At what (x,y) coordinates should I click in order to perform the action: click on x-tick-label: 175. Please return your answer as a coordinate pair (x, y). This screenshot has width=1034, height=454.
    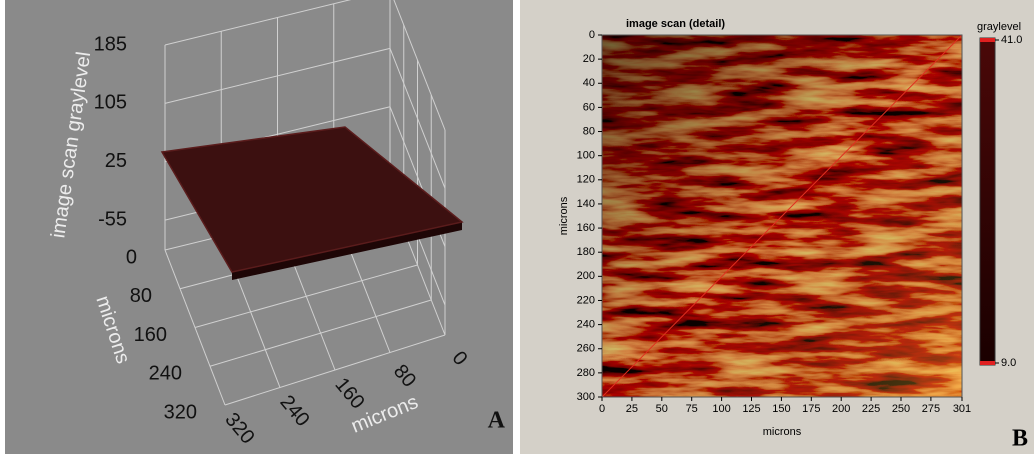
    Looking at the image, I should click on (811, 409).